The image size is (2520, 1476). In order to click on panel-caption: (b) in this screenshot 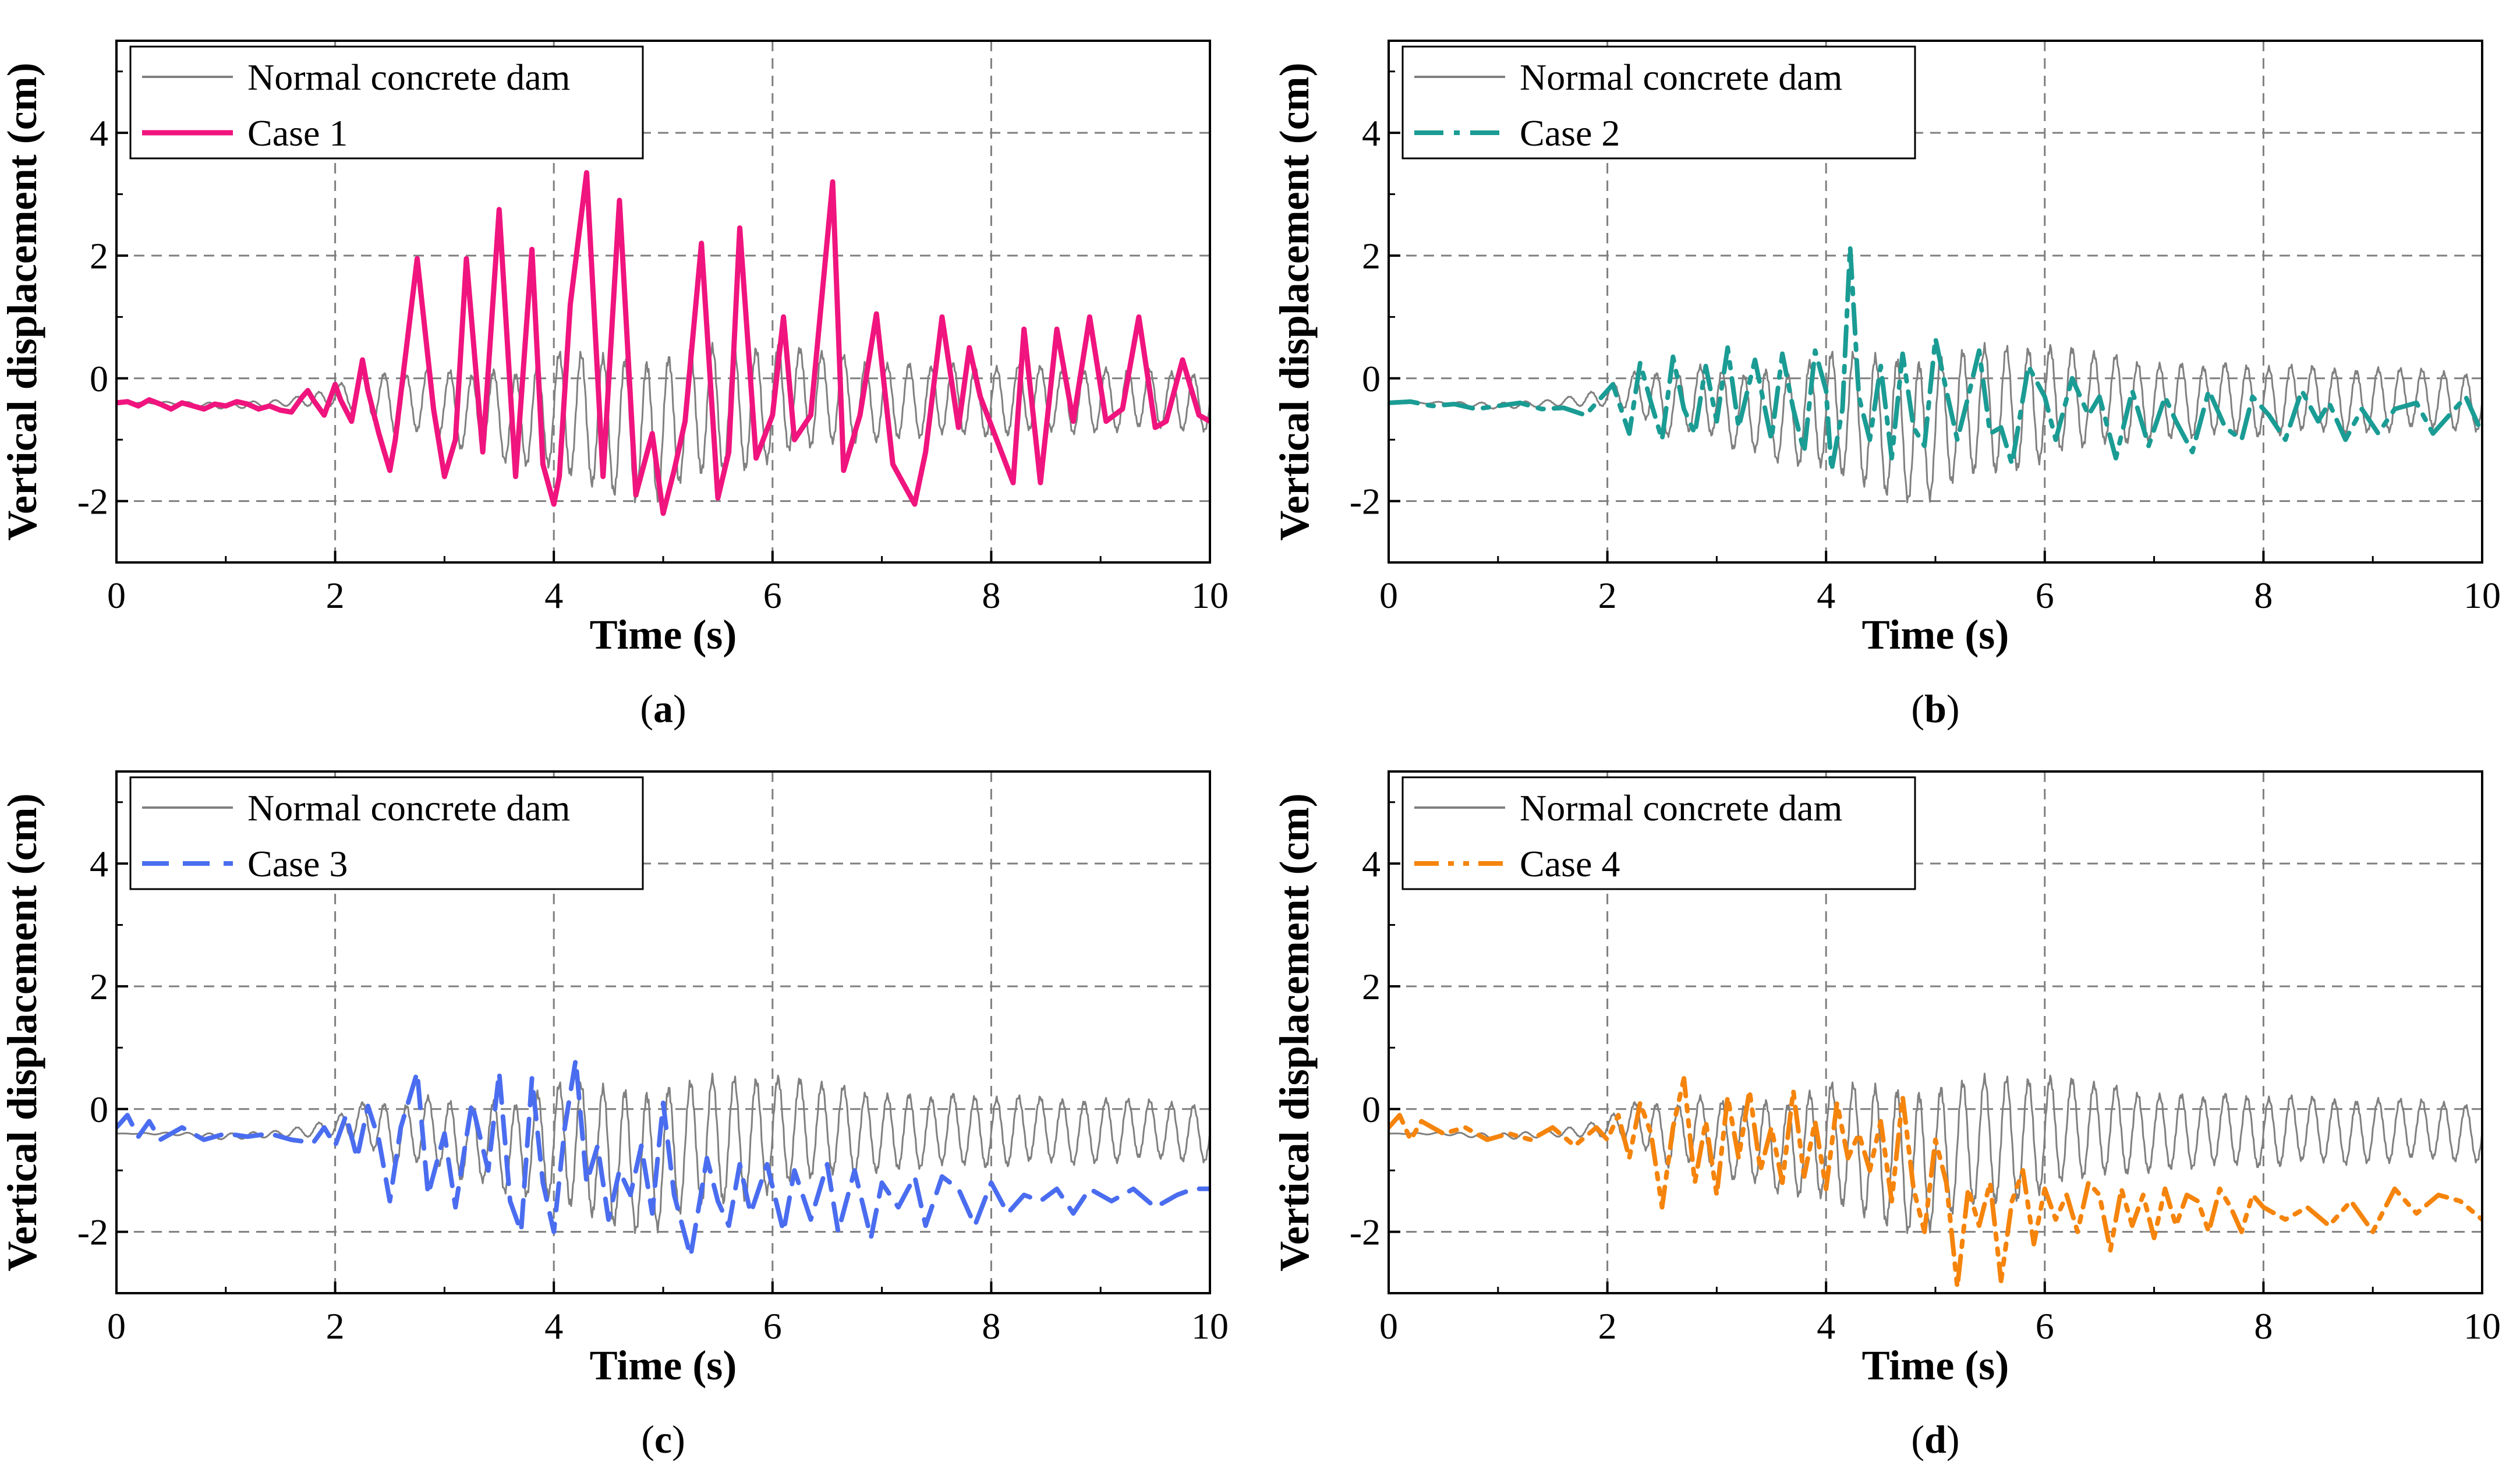, I will do `click(1935, 708)`.